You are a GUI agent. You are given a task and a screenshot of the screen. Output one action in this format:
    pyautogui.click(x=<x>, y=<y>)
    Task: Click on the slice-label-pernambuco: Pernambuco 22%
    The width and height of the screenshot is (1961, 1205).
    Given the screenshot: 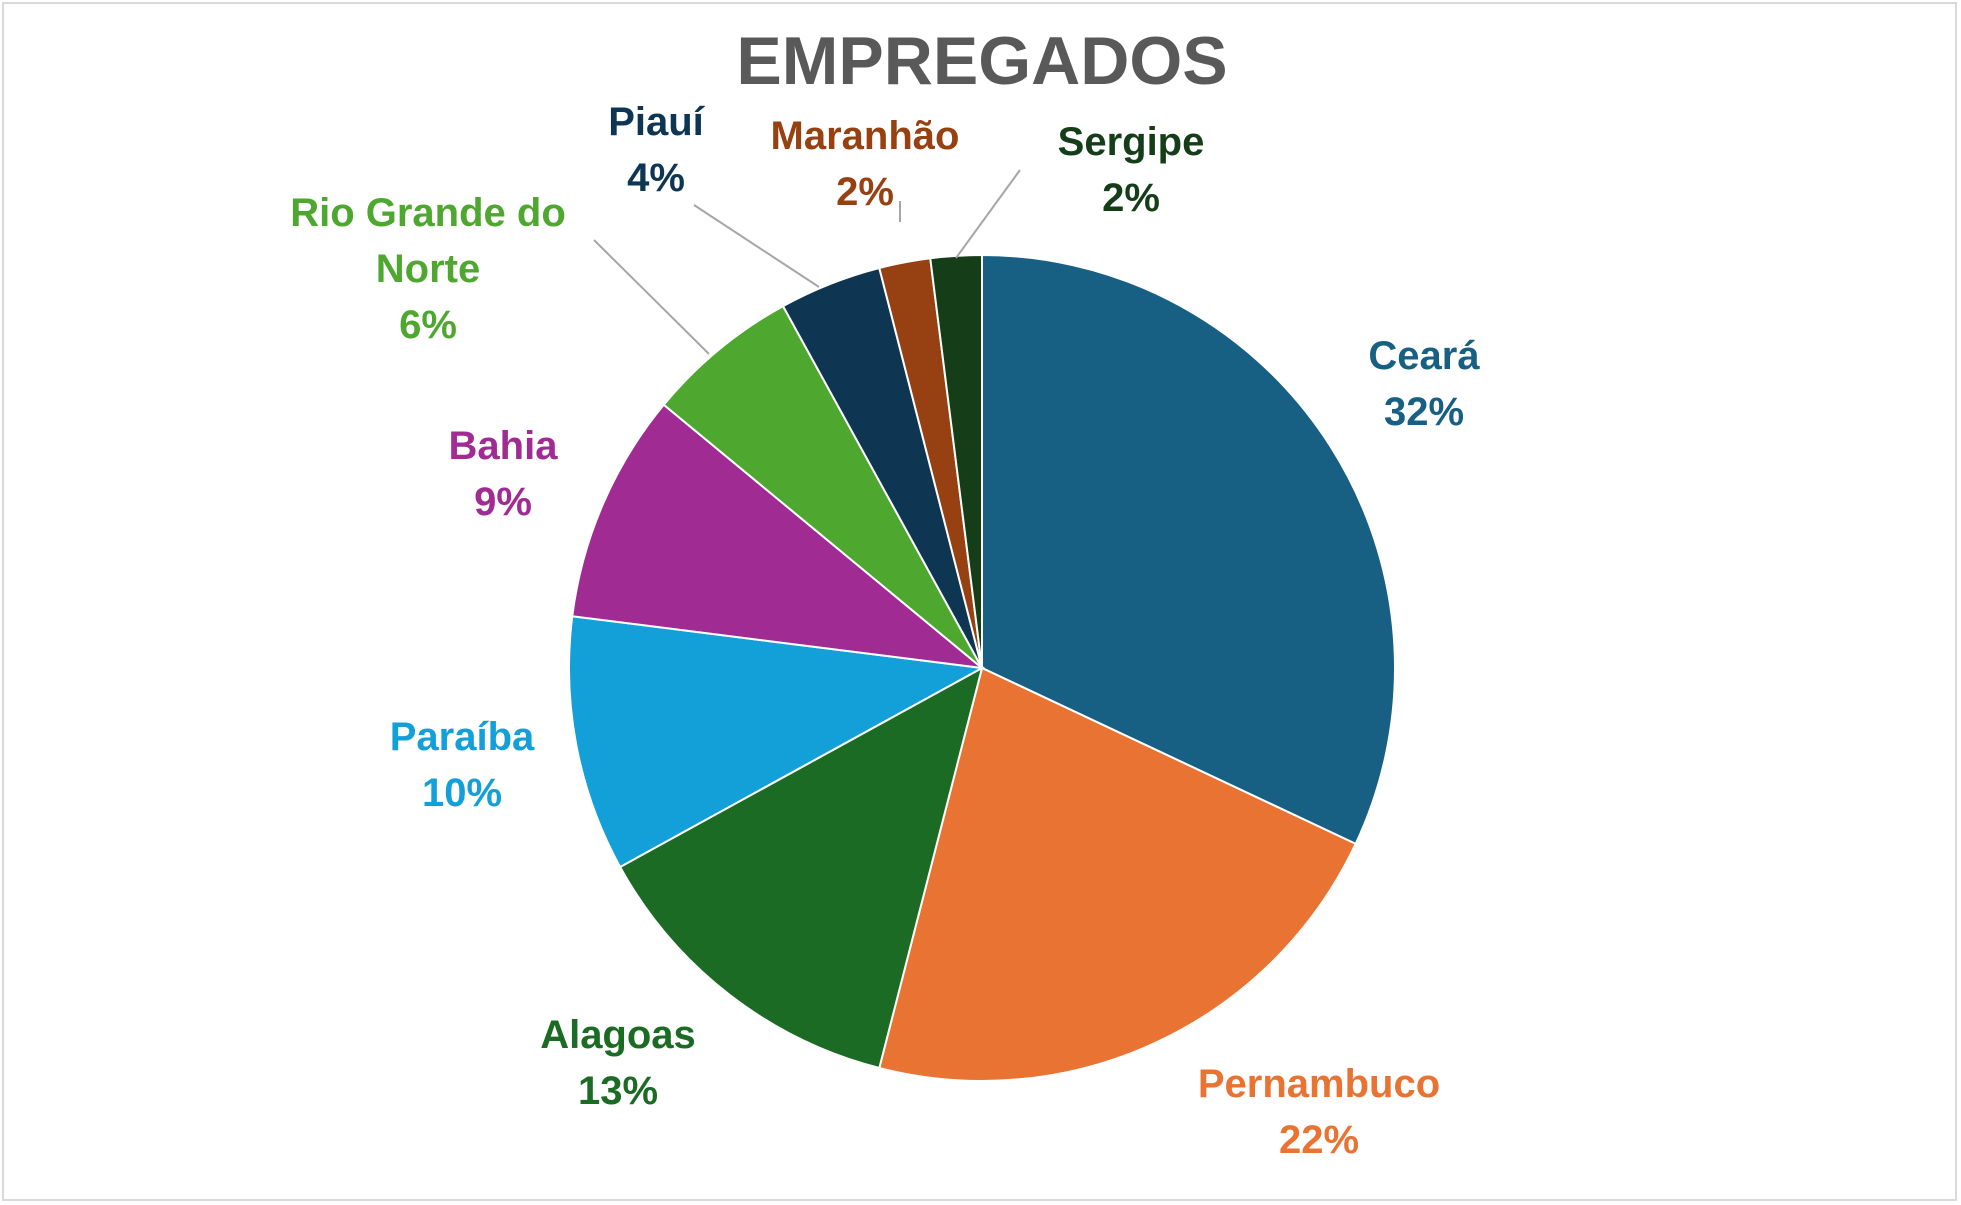 What is the action you would take?
    pyautogui.click(x=1319, y=1112)
    